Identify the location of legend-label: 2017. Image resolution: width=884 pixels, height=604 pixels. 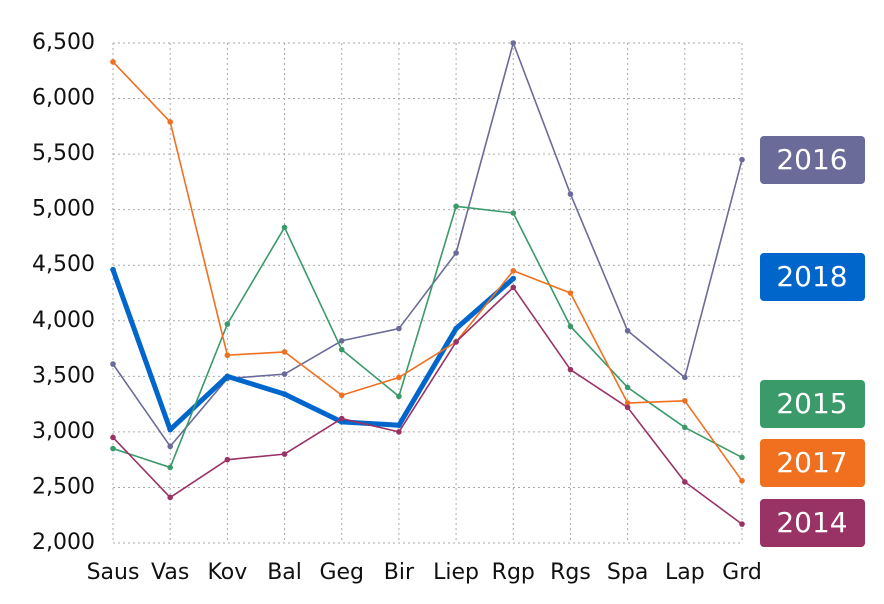
(811, 462).